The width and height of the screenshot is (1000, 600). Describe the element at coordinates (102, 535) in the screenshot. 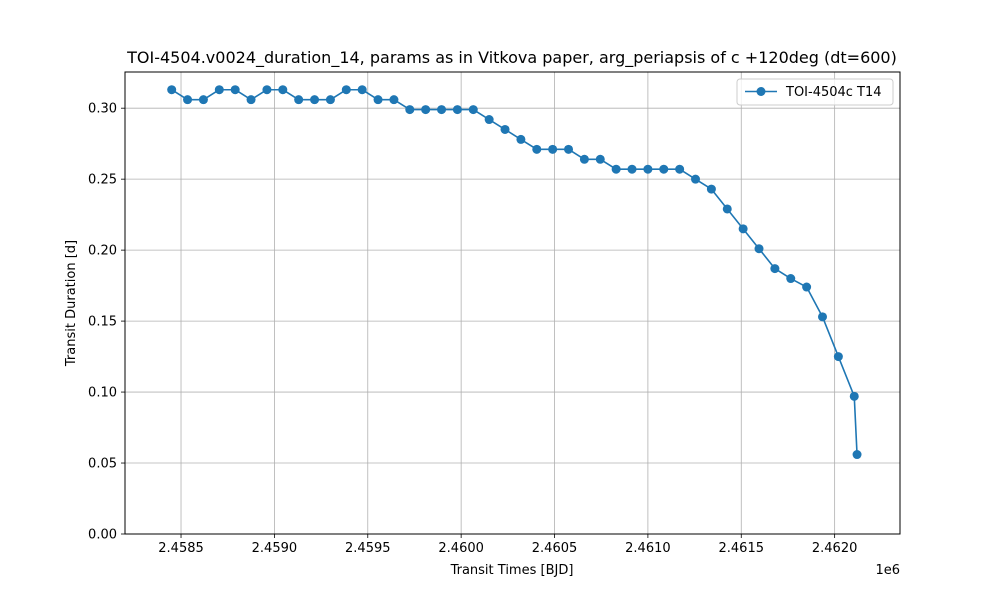

I see `y-tick-label: 0.00` at that location.